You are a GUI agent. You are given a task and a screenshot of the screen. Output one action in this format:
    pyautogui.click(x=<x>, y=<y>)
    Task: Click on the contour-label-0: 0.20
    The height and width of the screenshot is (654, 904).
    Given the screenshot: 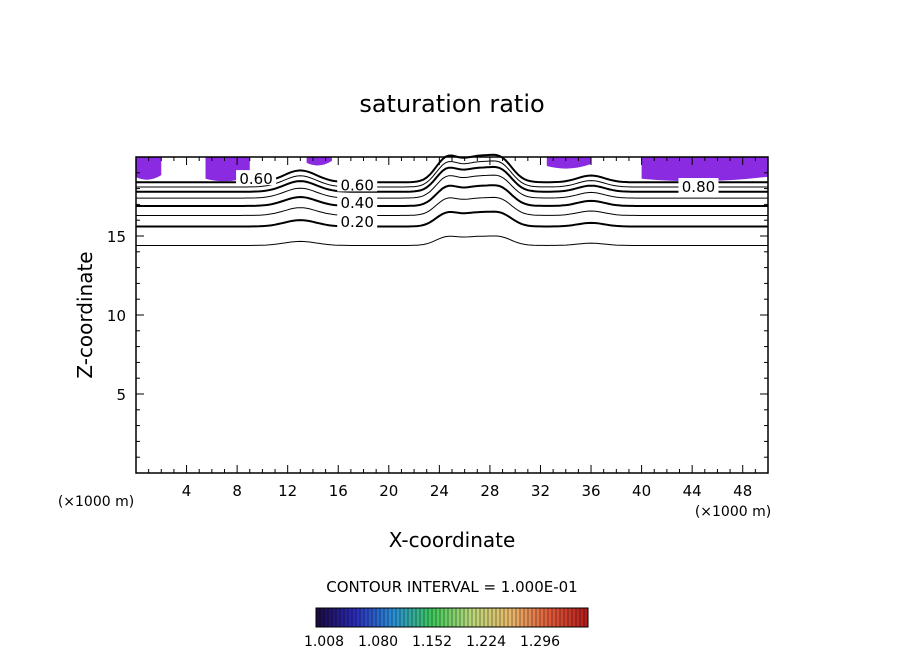 What is the action you would take?
    pyautogui.click(x=356, y=222)
    